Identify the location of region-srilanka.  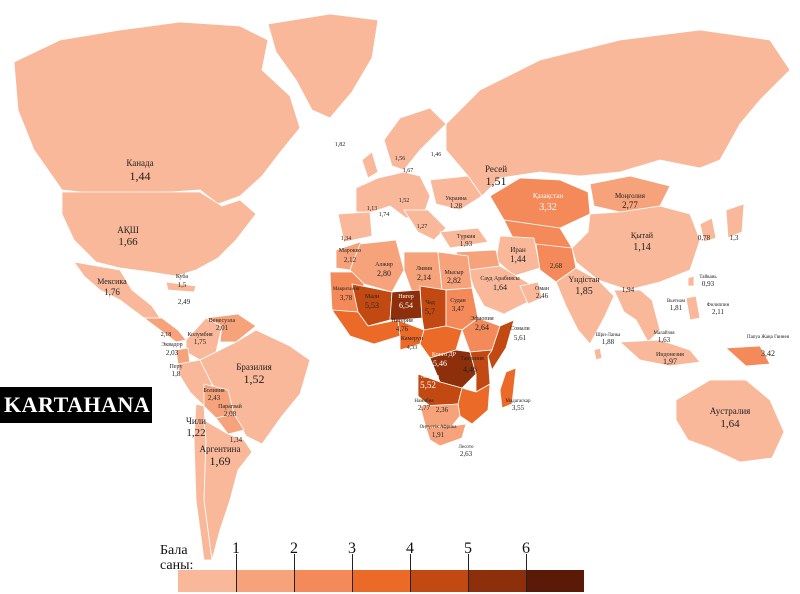
(598, 354).